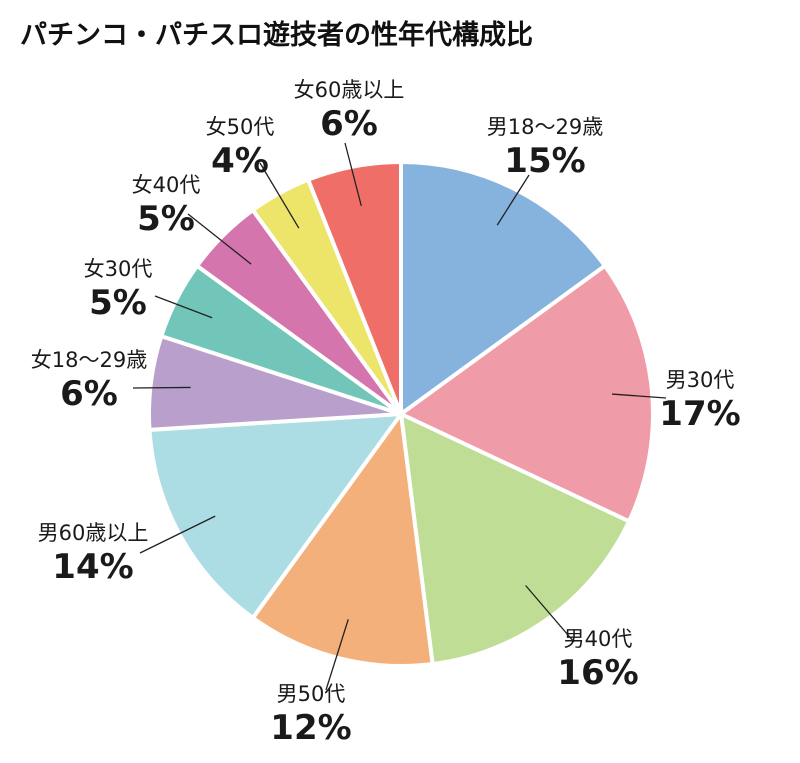 The image size is (800, 763). What do you see at coordinates (240, 127) in the screenshot?
I see `slice-label: 女50代` at bounding box center [240, 127].